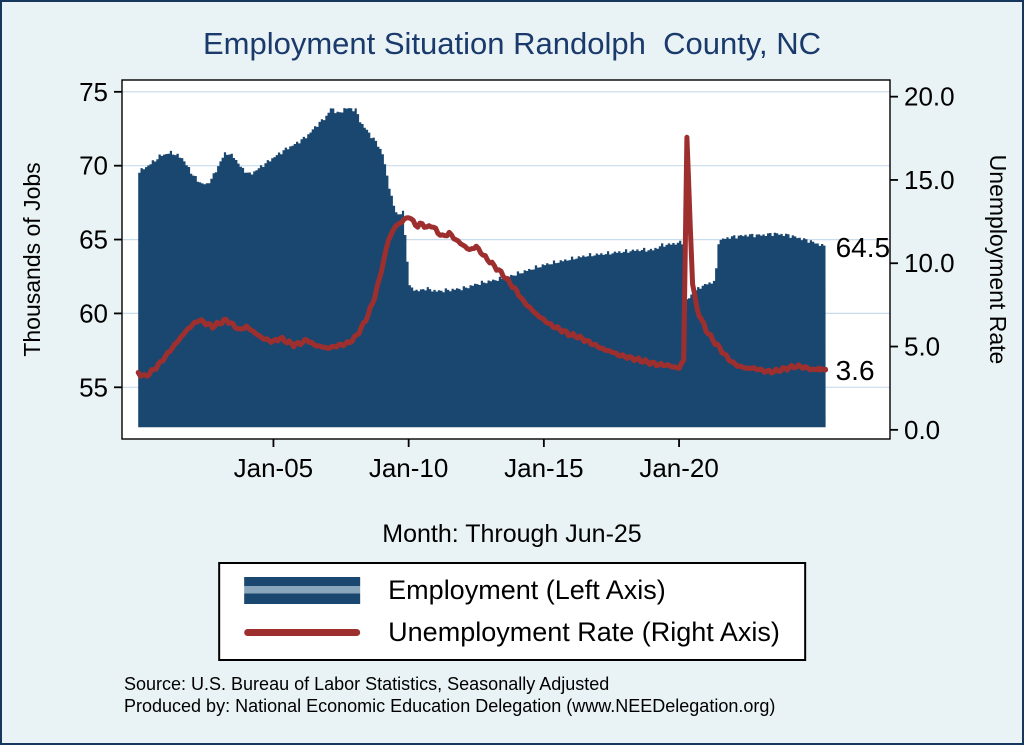  Describe the element at coordinates (93, 313) in the screenshot. I see `left-axis-tick-label: 60` at that location.